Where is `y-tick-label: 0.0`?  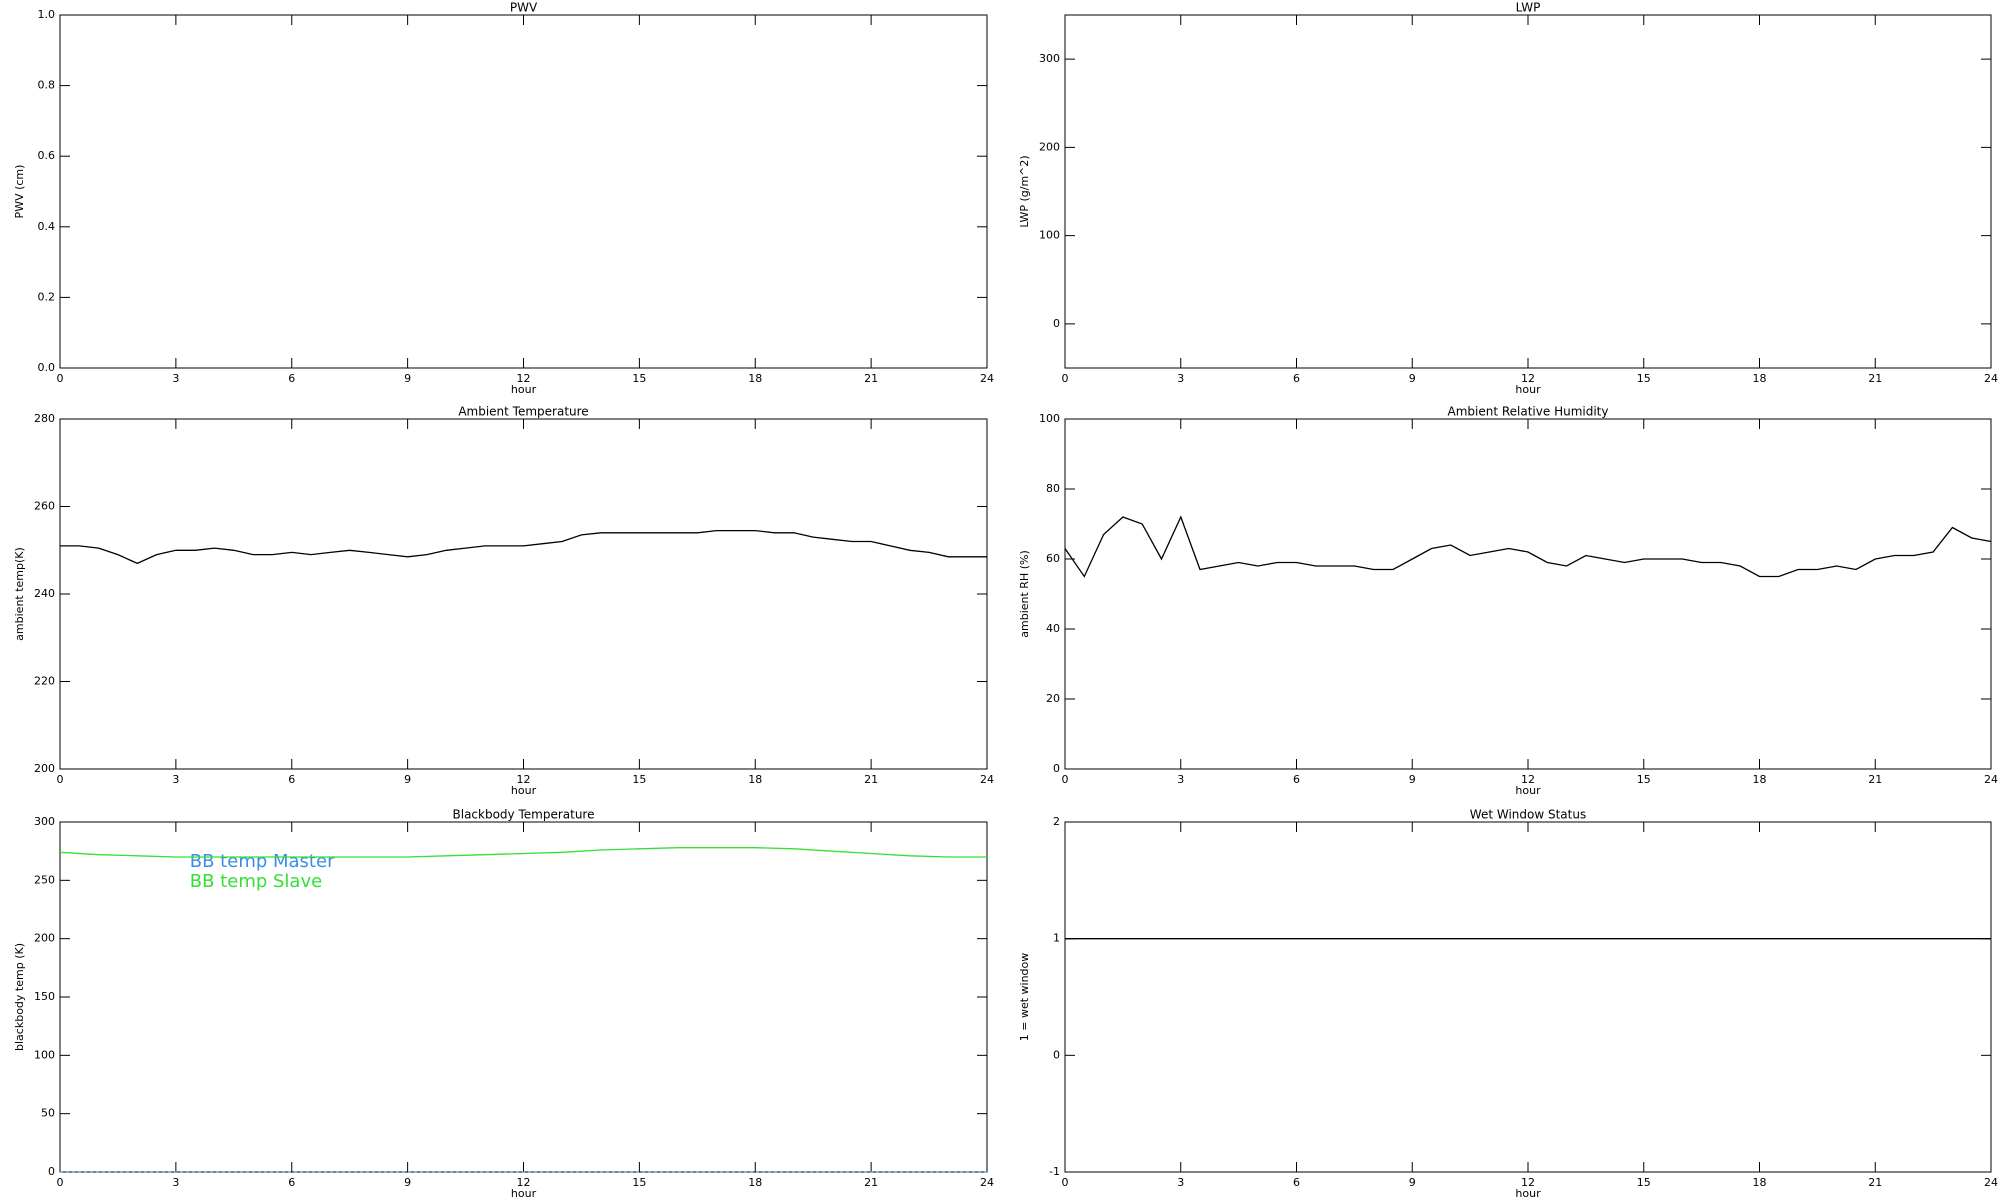
y-tick-label: 0.0 is located at coordinates (47, 367).